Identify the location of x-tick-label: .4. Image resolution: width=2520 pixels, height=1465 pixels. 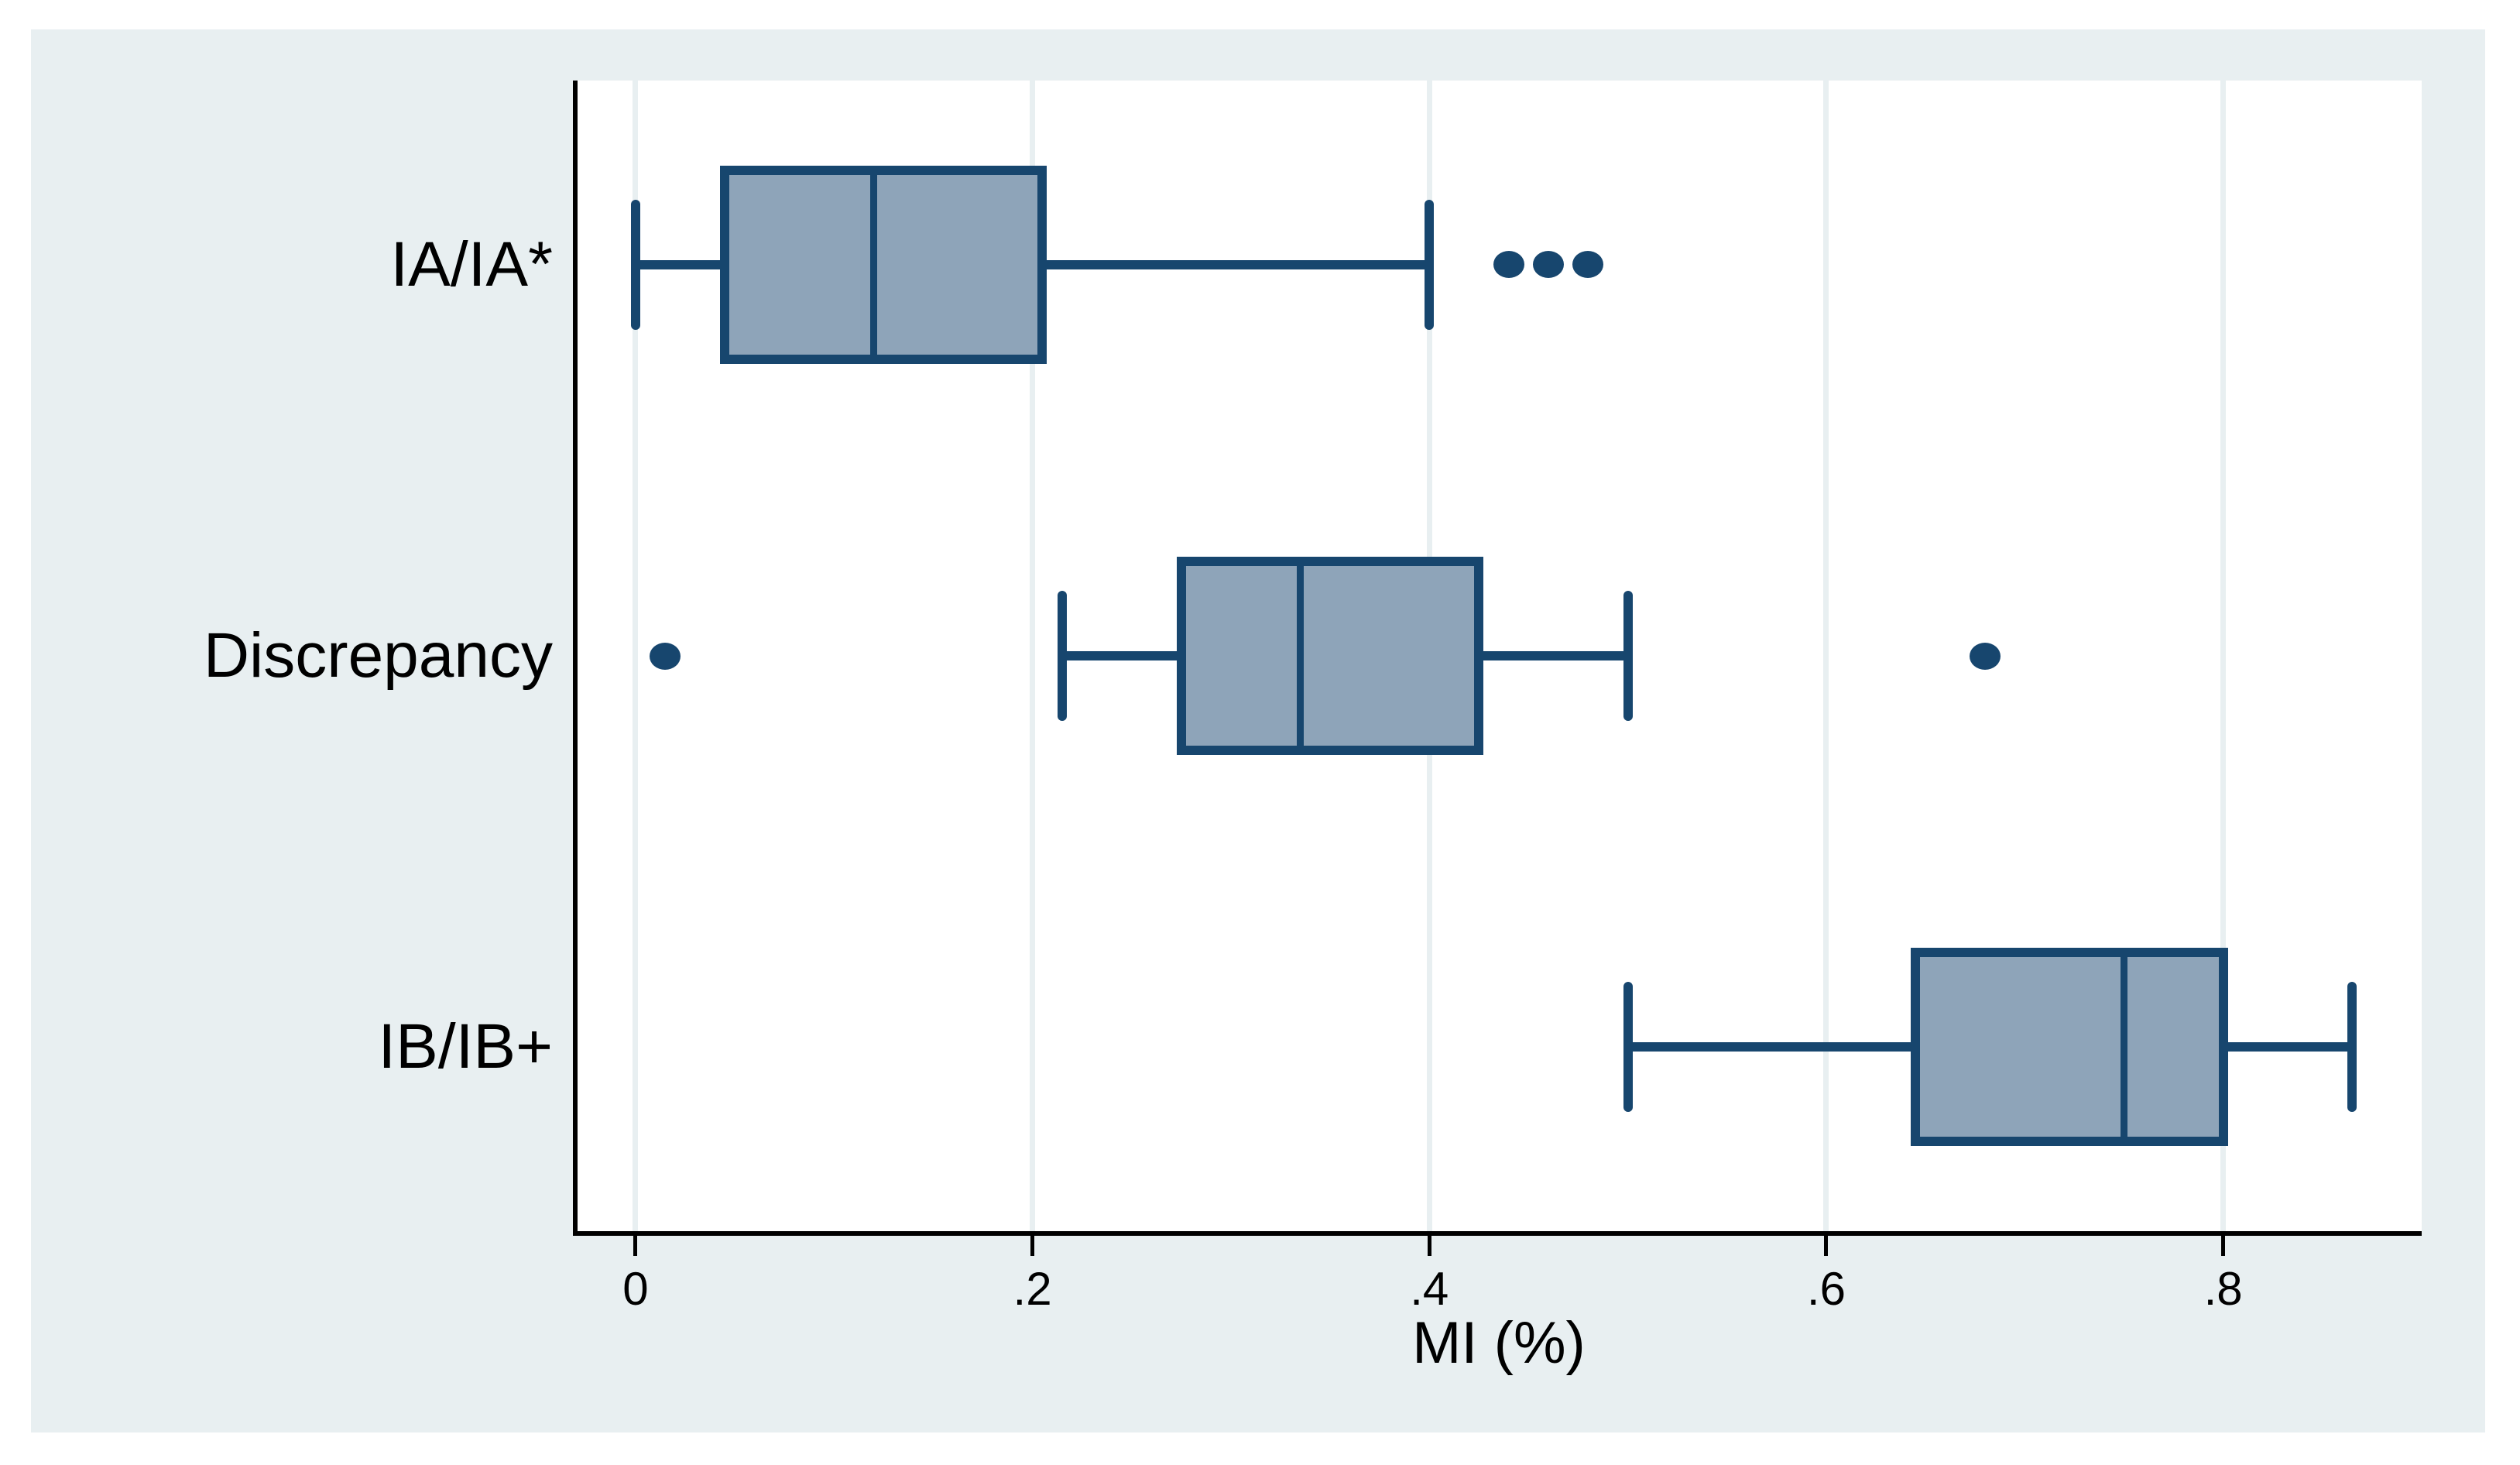
(1429, 1289).